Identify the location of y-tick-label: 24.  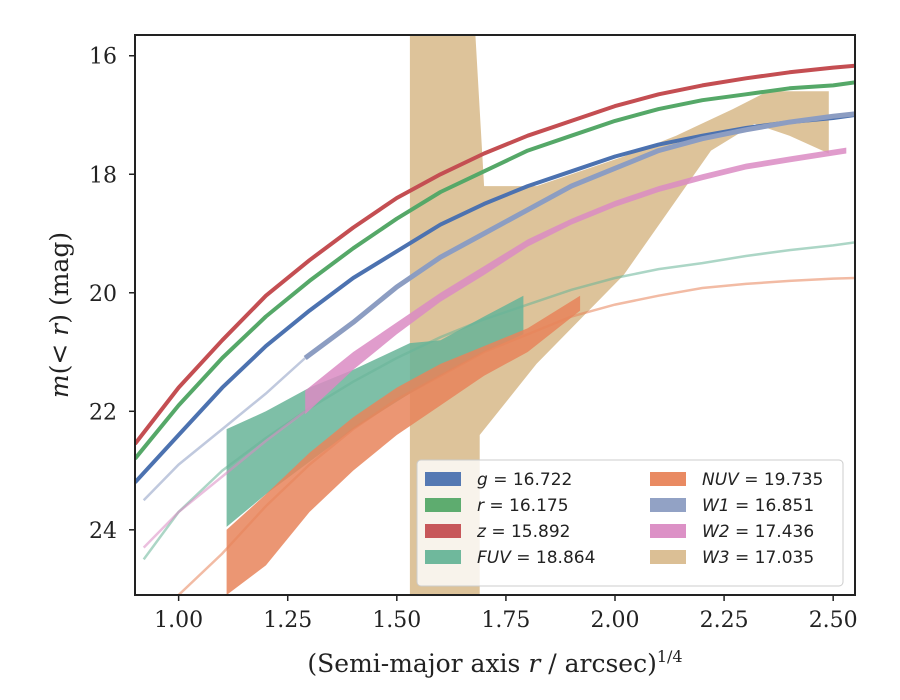
(103, 531).